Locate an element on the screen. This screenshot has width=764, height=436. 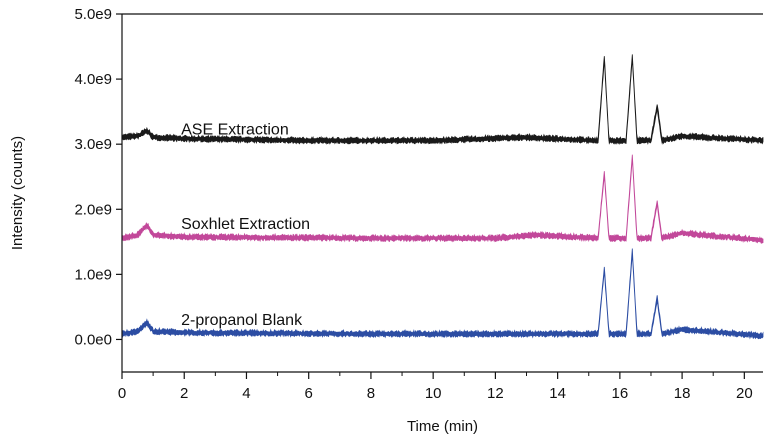
x-tick-label: 18 is located at coordinates (682, 393).